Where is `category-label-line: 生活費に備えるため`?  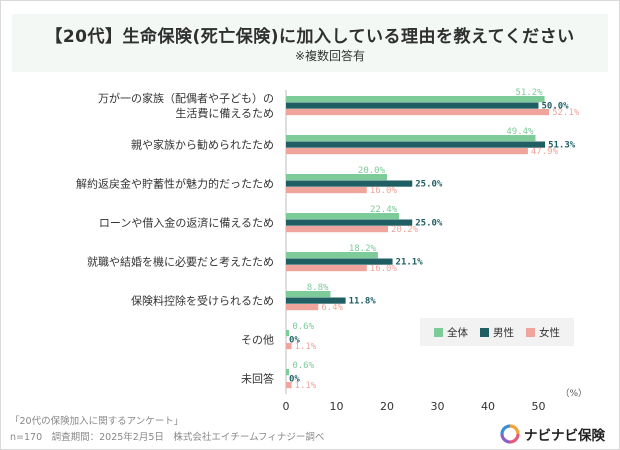 category-label-line: 生活費に備えるため is located at coordinates (224, 113).